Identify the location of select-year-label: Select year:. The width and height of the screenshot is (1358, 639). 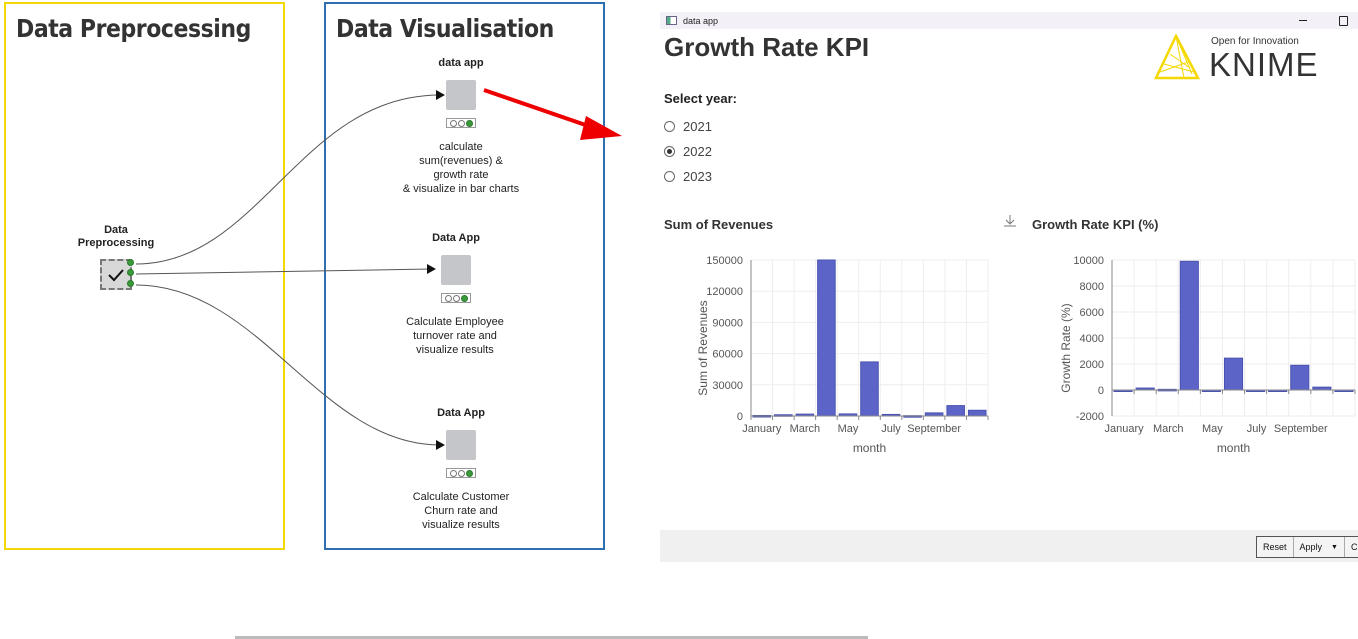
(700, 98).